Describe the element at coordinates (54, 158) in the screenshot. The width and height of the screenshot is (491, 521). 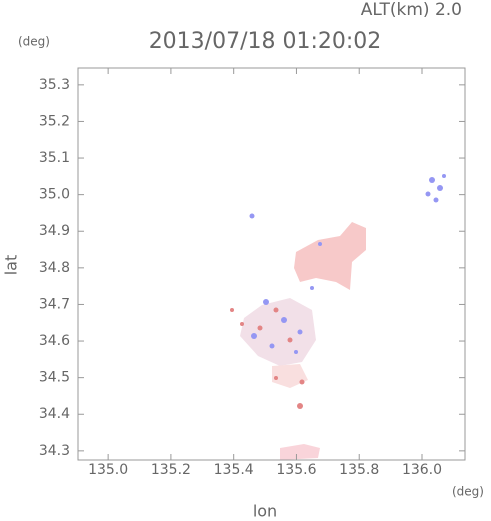
I see `y-tick-label: 35.1` at that location.